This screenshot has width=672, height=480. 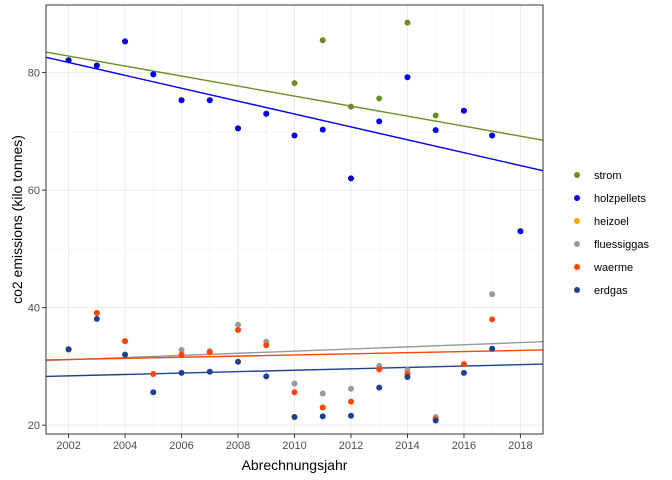 I want to click on legend-key-holzpellets, so click(x=577, y=198).